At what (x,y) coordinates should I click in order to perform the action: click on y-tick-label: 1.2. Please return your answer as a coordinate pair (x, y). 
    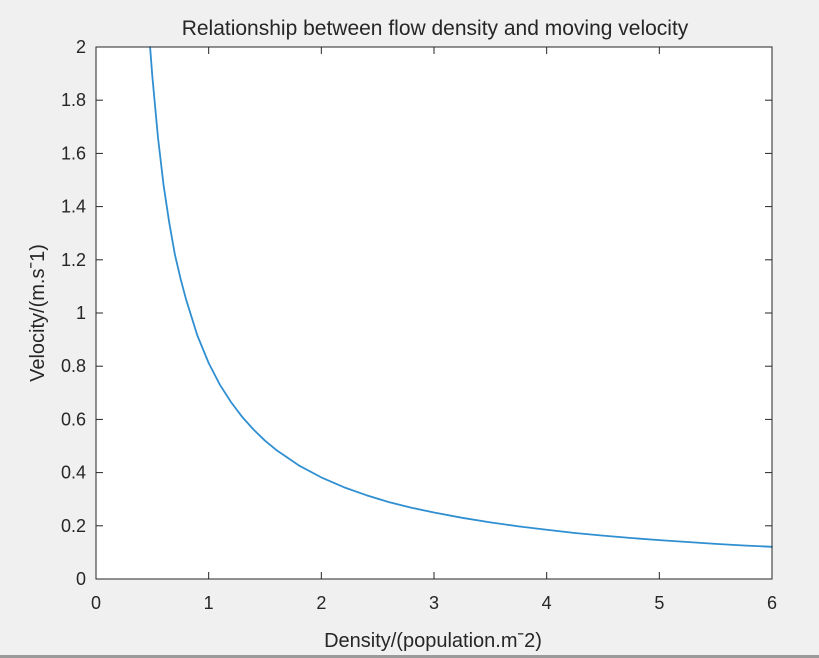
    Looking at the image, I should click on (73, 260).